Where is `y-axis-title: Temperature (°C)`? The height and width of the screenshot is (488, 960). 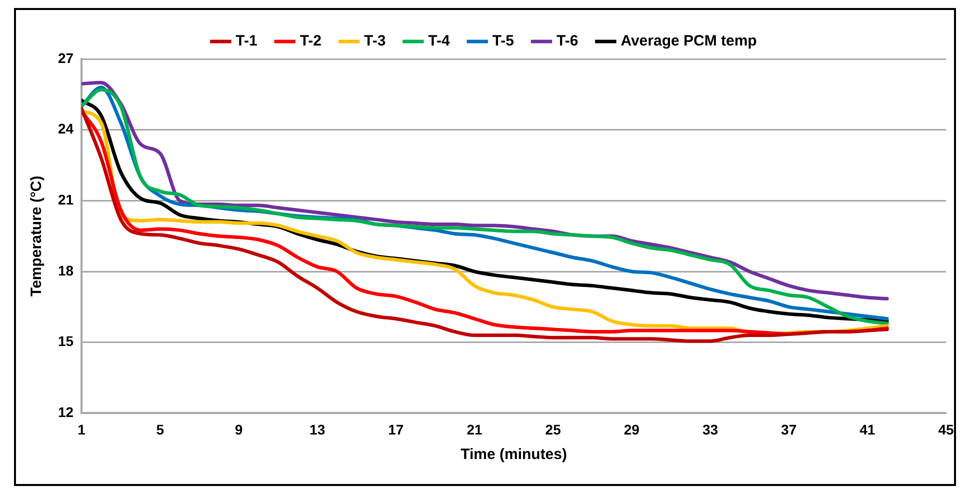 y-axis-title: Temperature (°C) is located at coordinates (37, 236).